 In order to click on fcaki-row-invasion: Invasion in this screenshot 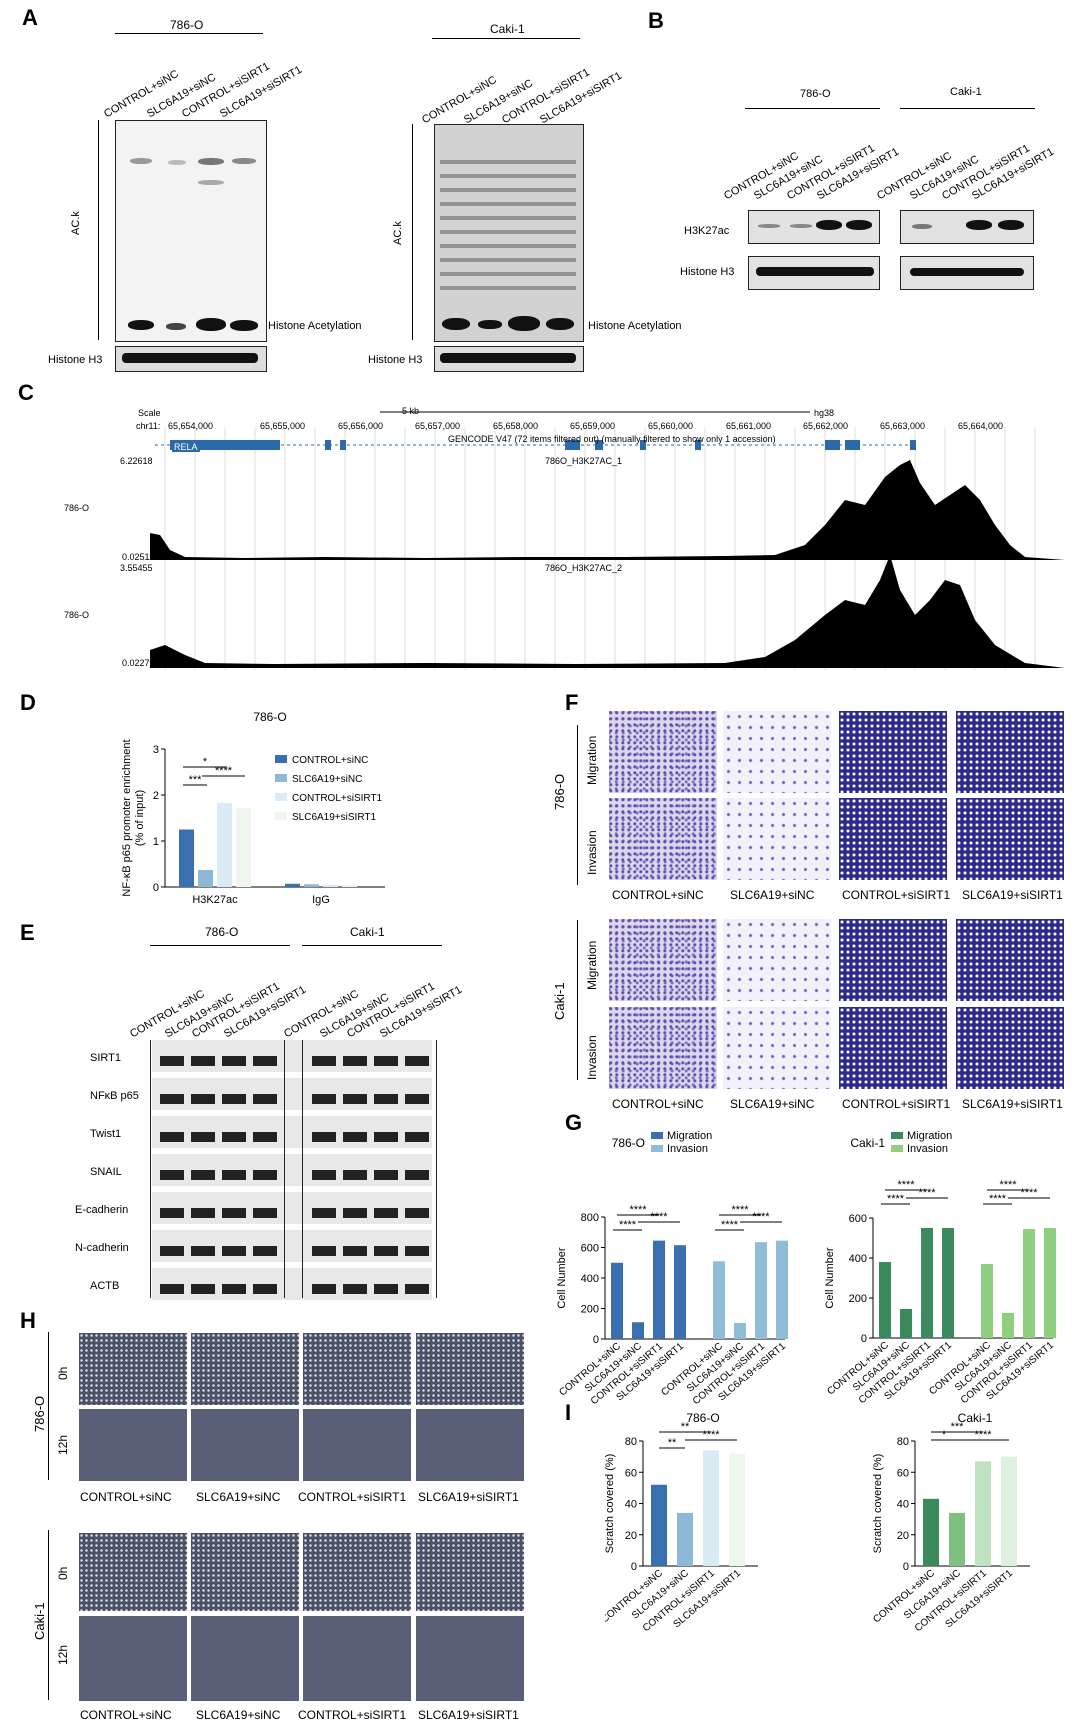, I will do `click(592, 1057)`.